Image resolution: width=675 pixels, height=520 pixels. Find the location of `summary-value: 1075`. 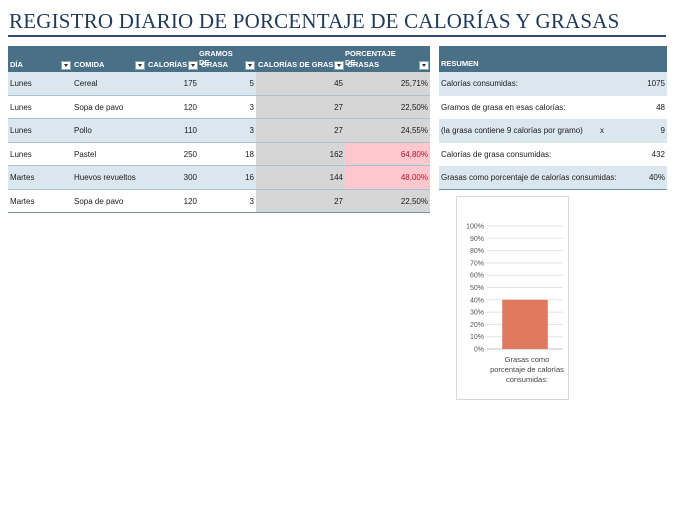

summary-value: 1075 is located at coordinates (656, 84).